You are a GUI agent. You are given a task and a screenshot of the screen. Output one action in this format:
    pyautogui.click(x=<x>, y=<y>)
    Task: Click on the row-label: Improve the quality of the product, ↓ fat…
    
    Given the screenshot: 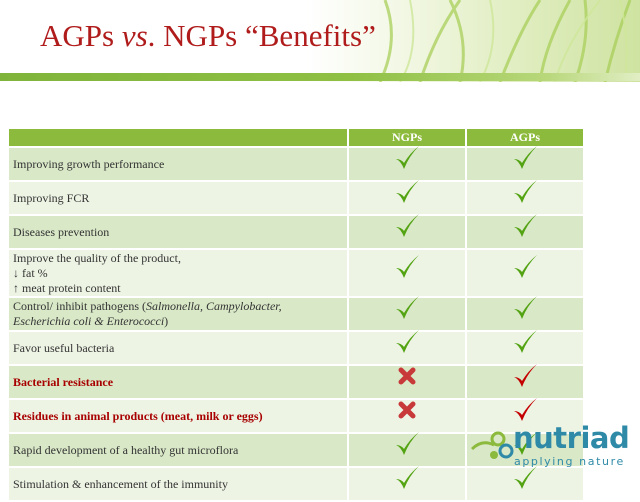 What is the action you would take?
    pyautogui.click(x=178, y=273)
    